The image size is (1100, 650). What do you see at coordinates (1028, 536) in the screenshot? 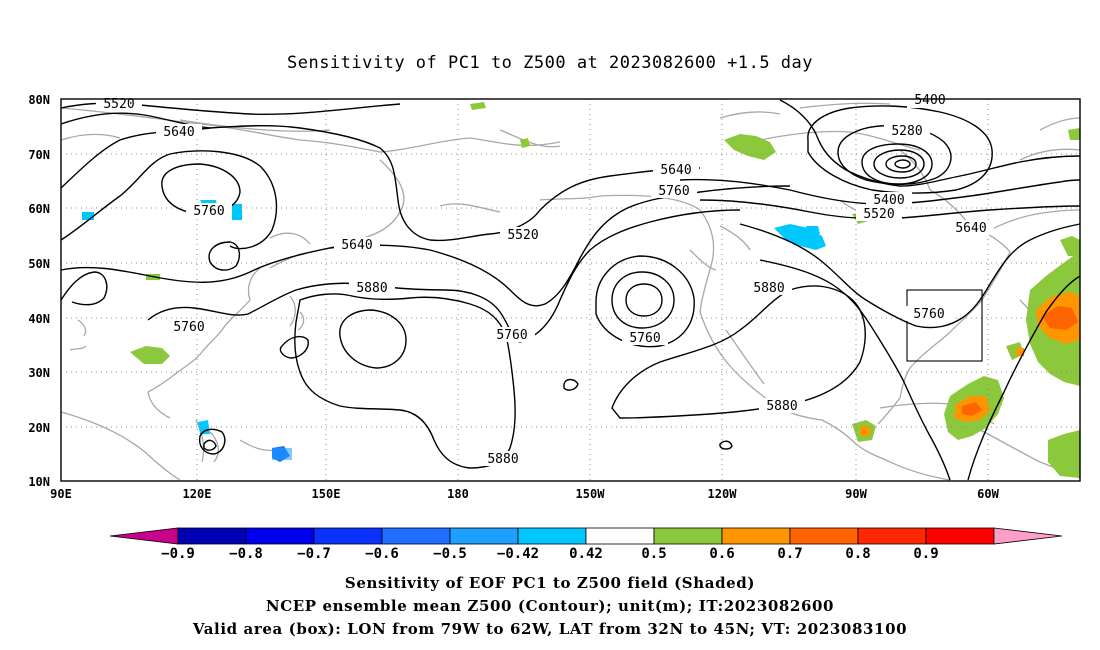
I see `colorbar-upper-extension` at bounding box center [1028, 536].